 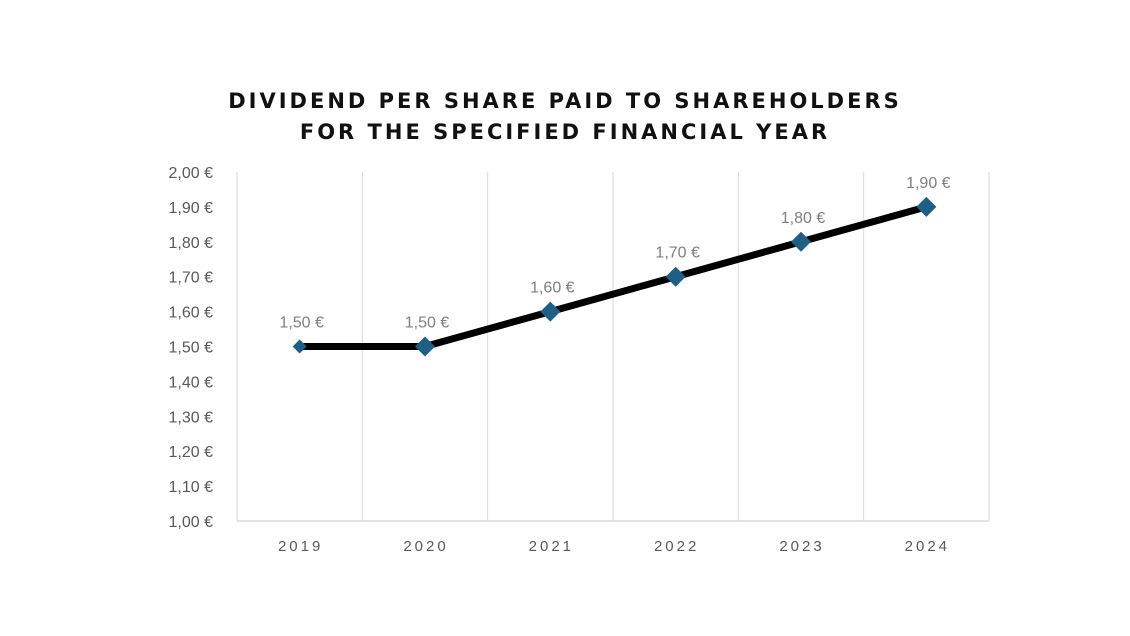 What do you see at coordinates (552, 288) in the screenshot?
I see `data-label: 1,60 €` at bounding box center [552, 288].